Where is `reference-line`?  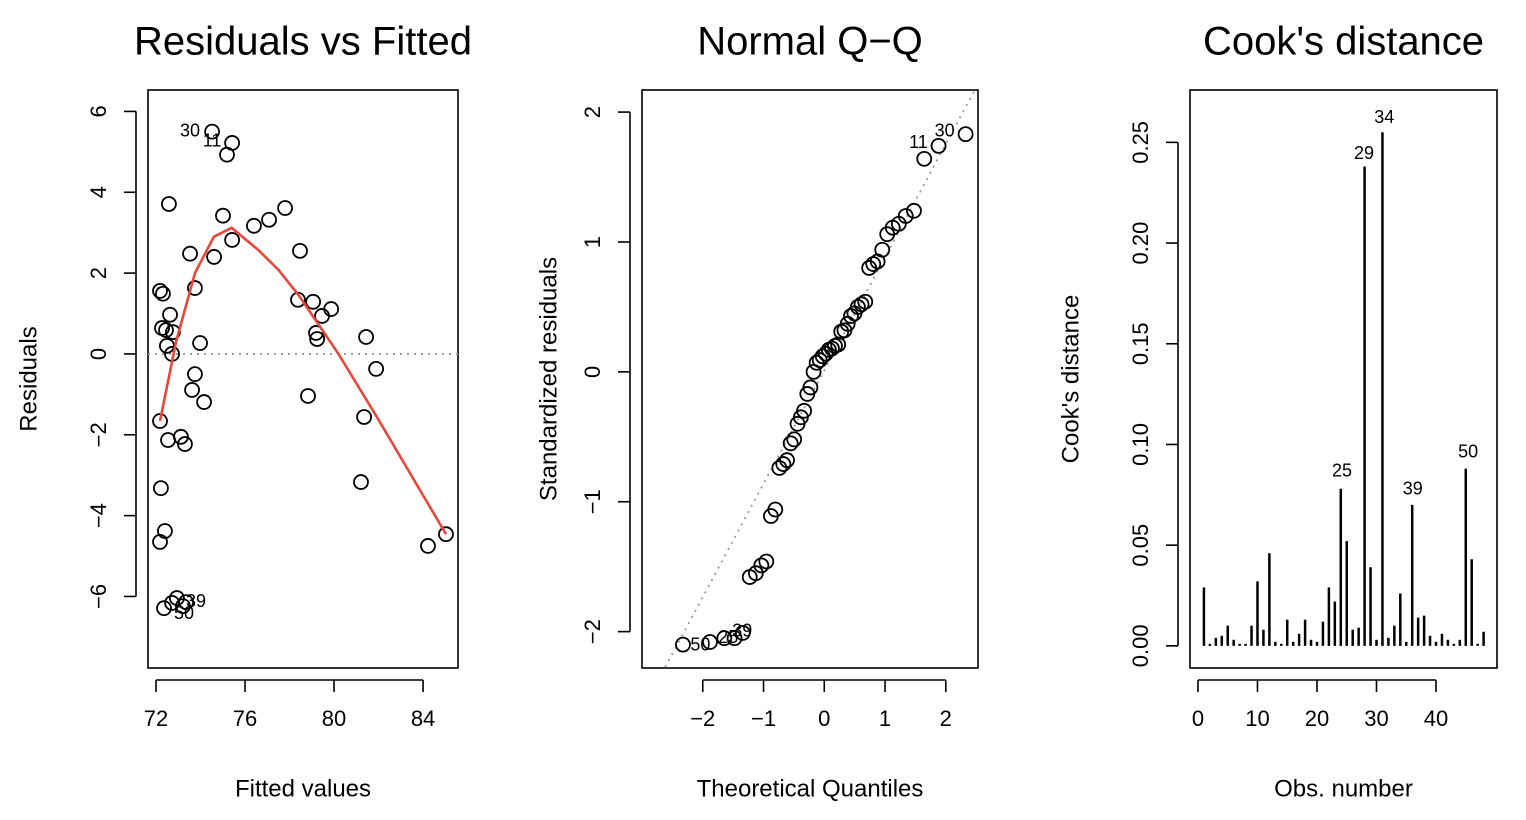 reference-line is located at coordinates (819, 379).